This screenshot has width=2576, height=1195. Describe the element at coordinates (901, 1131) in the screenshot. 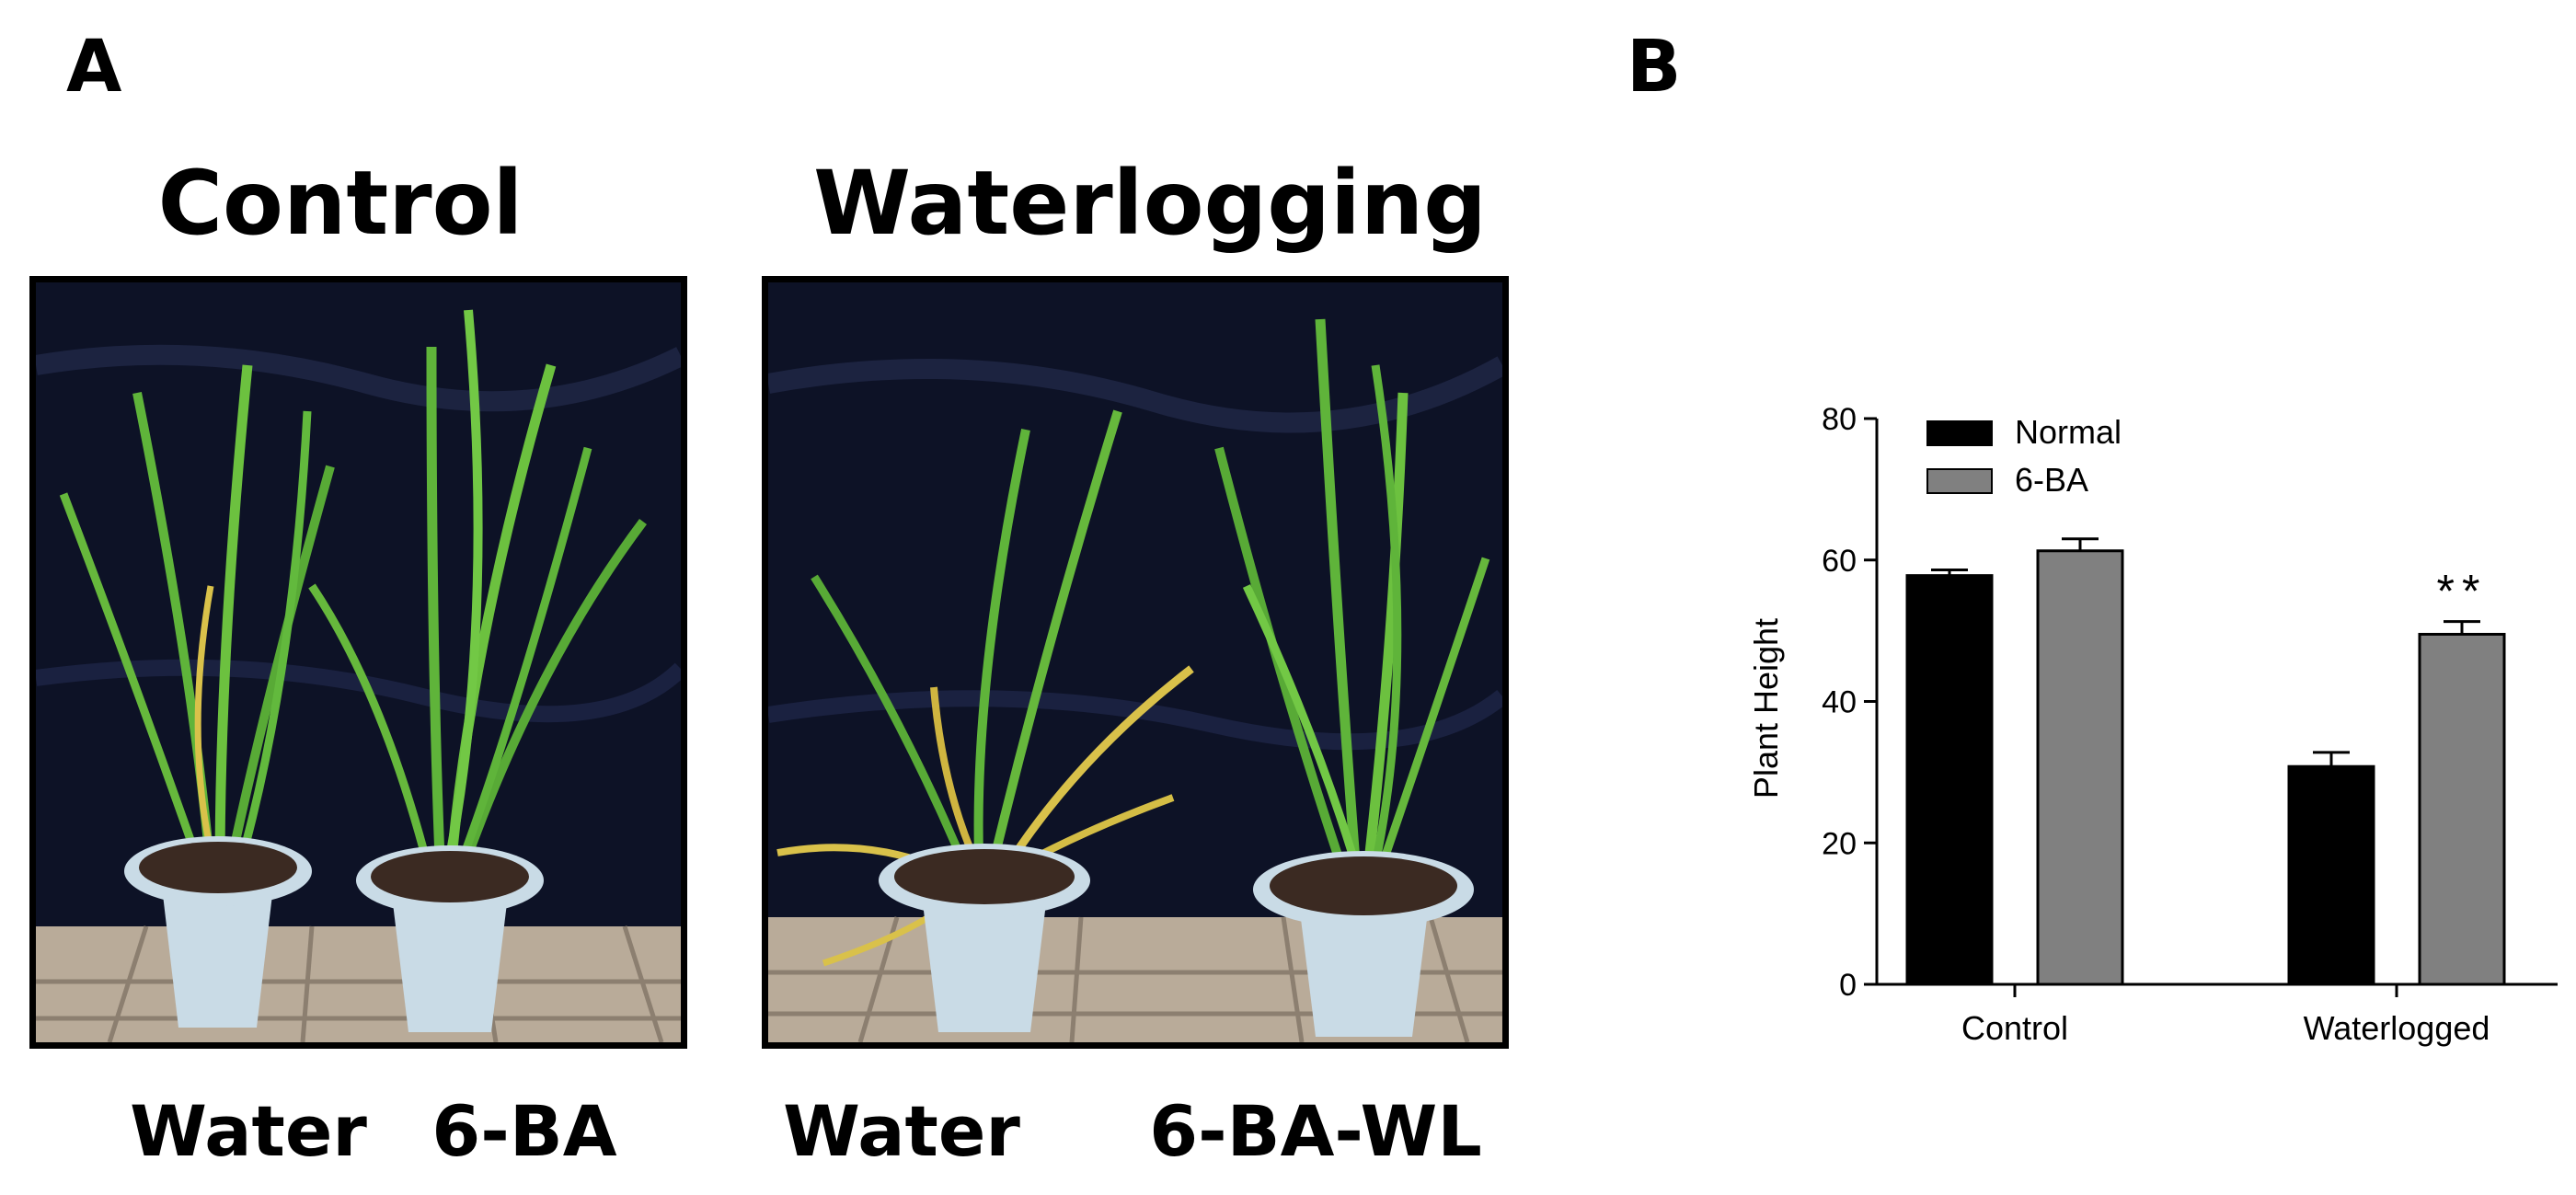

I see `pot-label-waterlogging-water: Water` at that location.